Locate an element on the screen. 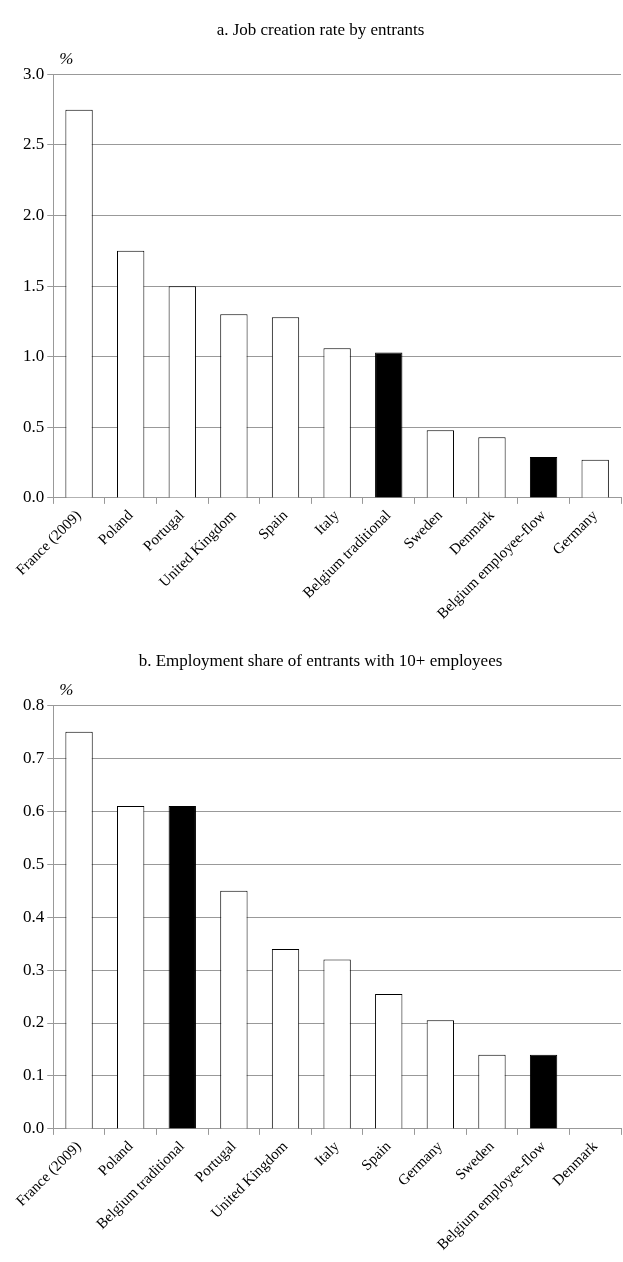 The width and height of the screenshot is (623, 1262). y-tick-label: 1.5 is located at coordinates (34, 285).